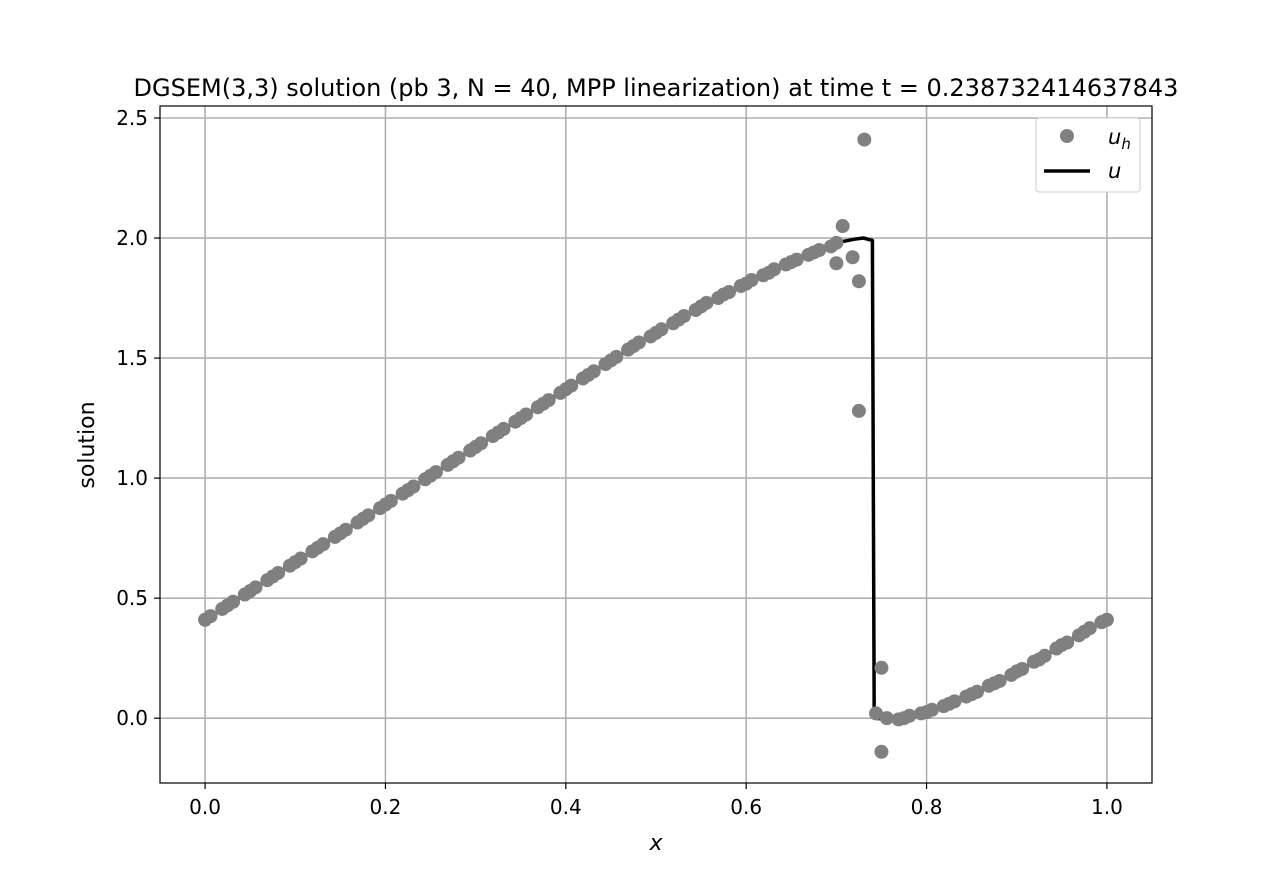 This screenshot has height=880, width=1280. I want to click on legend: uh u, so click(1088, 155).